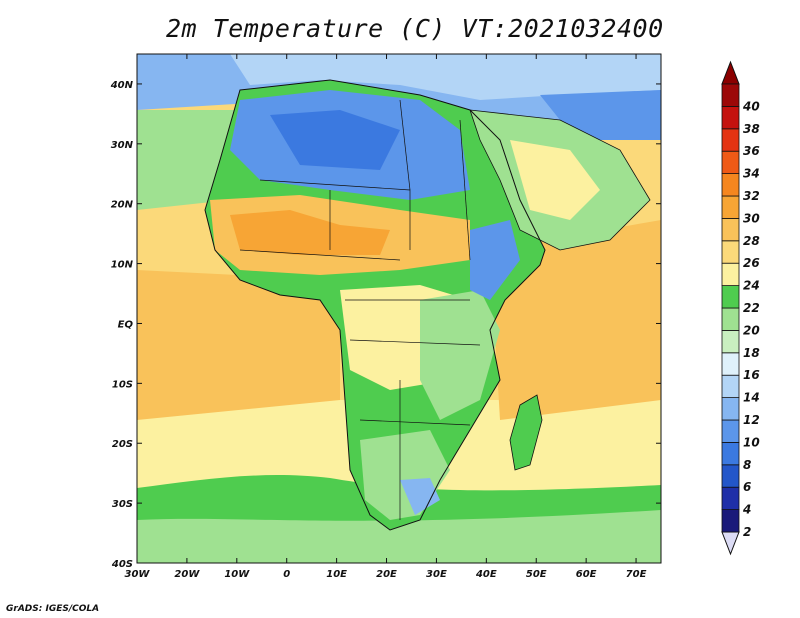 This screenshot has width=800, height=618. Describe the element at coordinates (751, 353) in the screenshot. I see `colorbar-label: 18` at that location.